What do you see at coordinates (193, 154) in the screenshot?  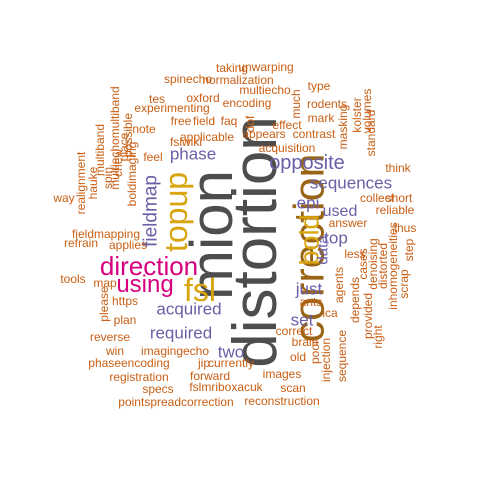 I see `word-phase: phase` at bounding box center [193, 154].